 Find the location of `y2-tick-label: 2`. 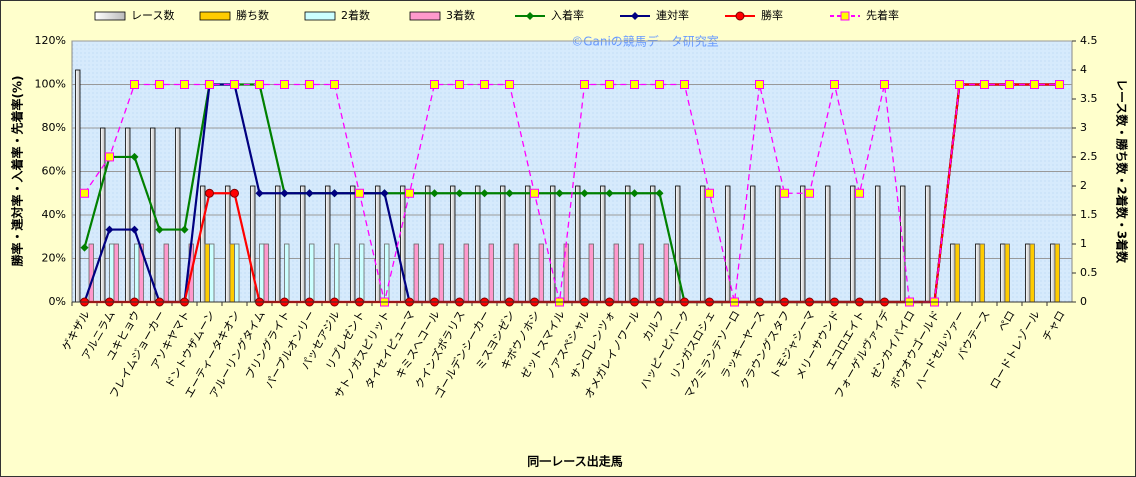

y2-tick-label: 2 is located at coordinates (1083, 185).